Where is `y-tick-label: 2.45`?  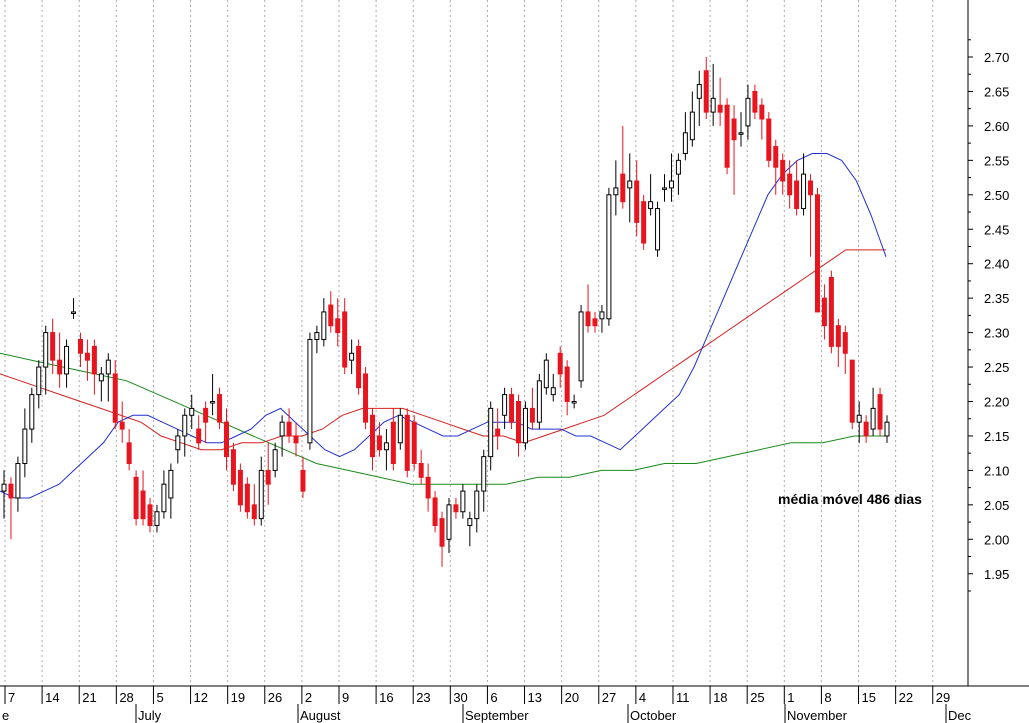 y-tick-label: 2.45 is located at coordinates (996, 229).